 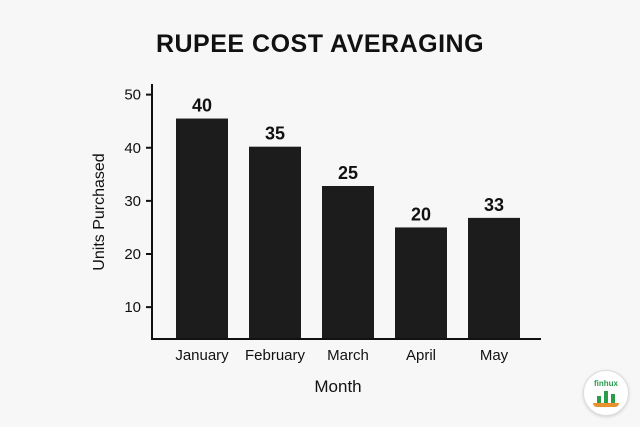 I want to click on bar-january, so click(x=202, y=228).